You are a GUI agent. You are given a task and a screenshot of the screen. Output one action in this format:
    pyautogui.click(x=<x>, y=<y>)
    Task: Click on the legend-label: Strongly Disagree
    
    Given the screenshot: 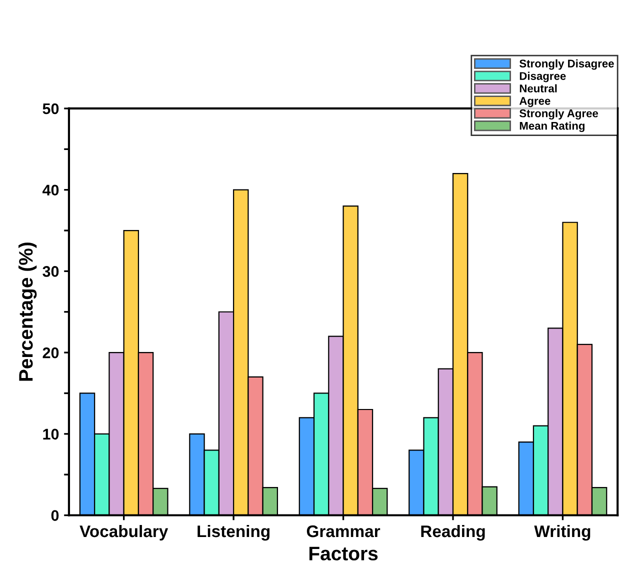 What is the action you would take?
    pyautogui.click(x=566, y=64)
    